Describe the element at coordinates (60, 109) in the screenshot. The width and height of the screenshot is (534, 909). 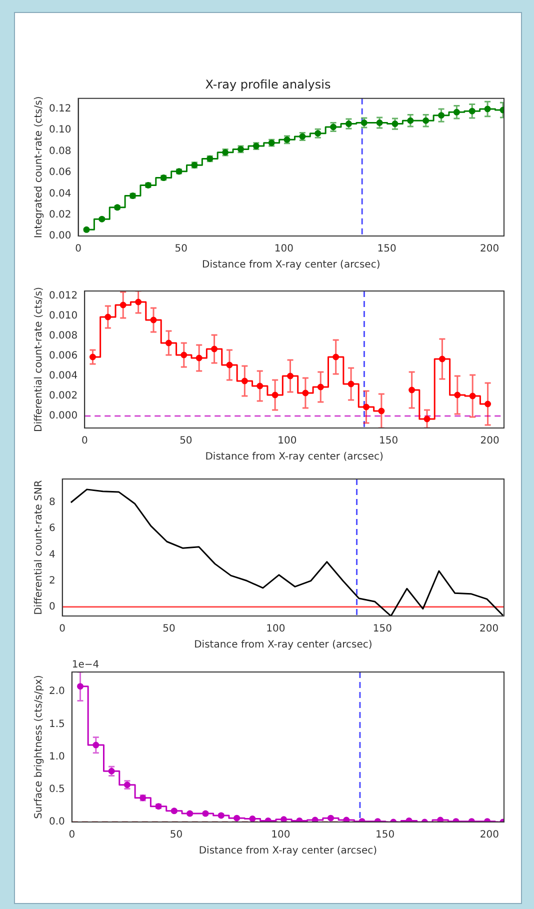
I see `y-tick-label: 0.12` at that location.